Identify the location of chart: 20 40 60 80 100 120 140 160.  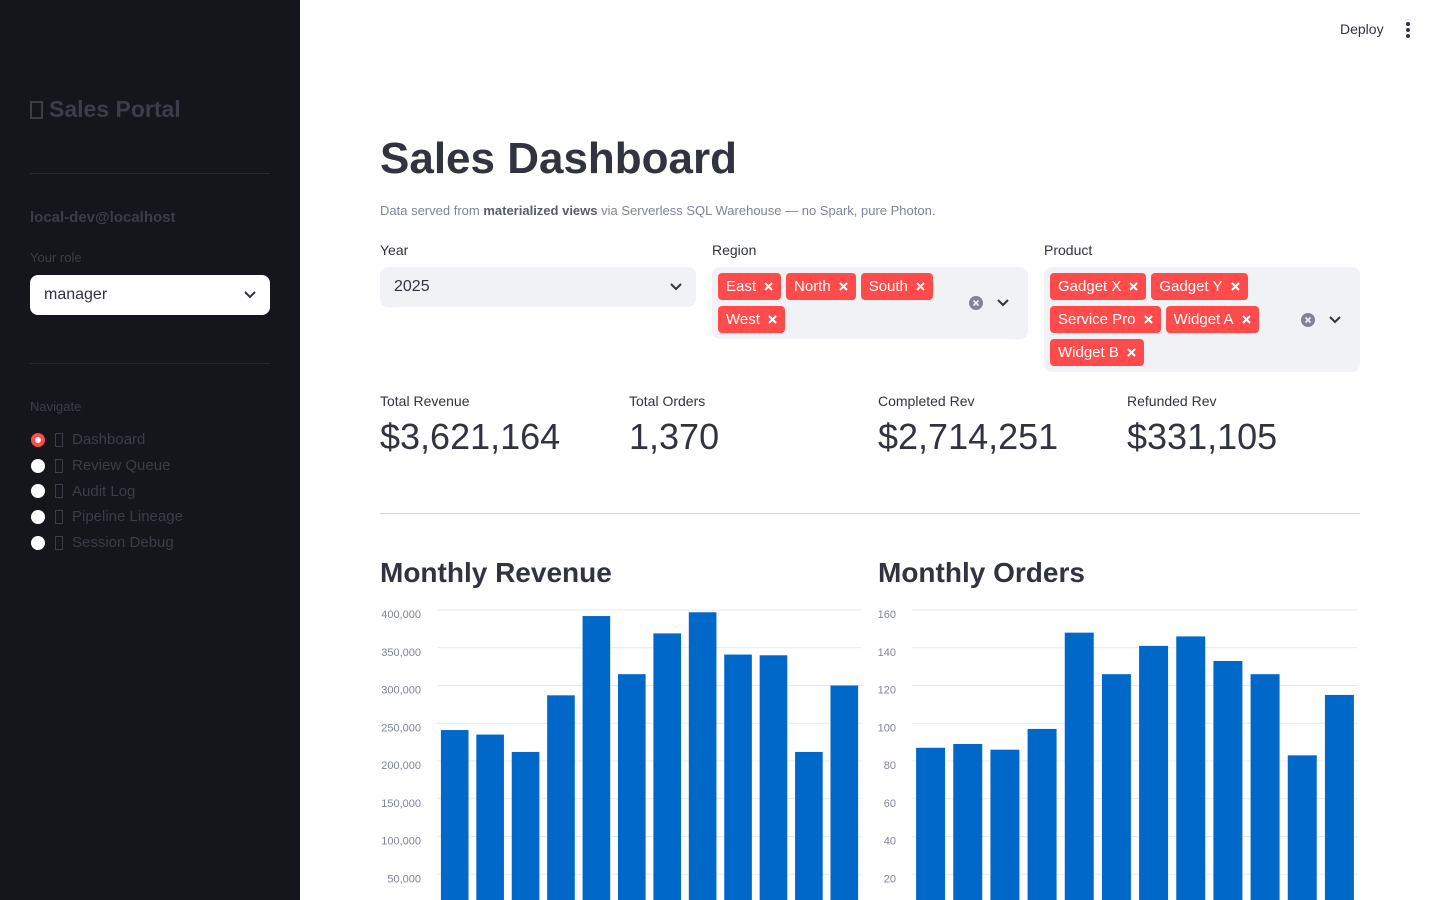
(1118, 754).